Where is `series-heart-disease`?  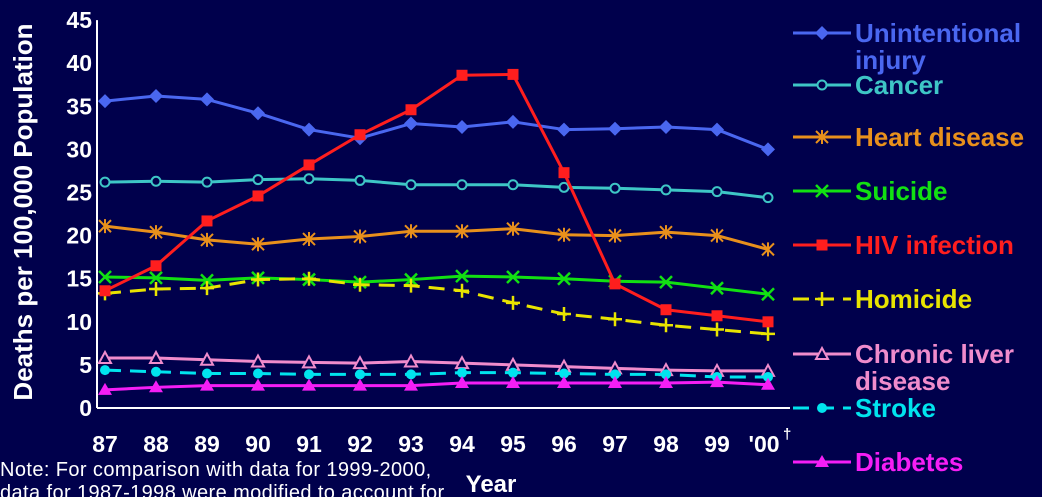 series-heart-disease is located at coordinates (436, 238).